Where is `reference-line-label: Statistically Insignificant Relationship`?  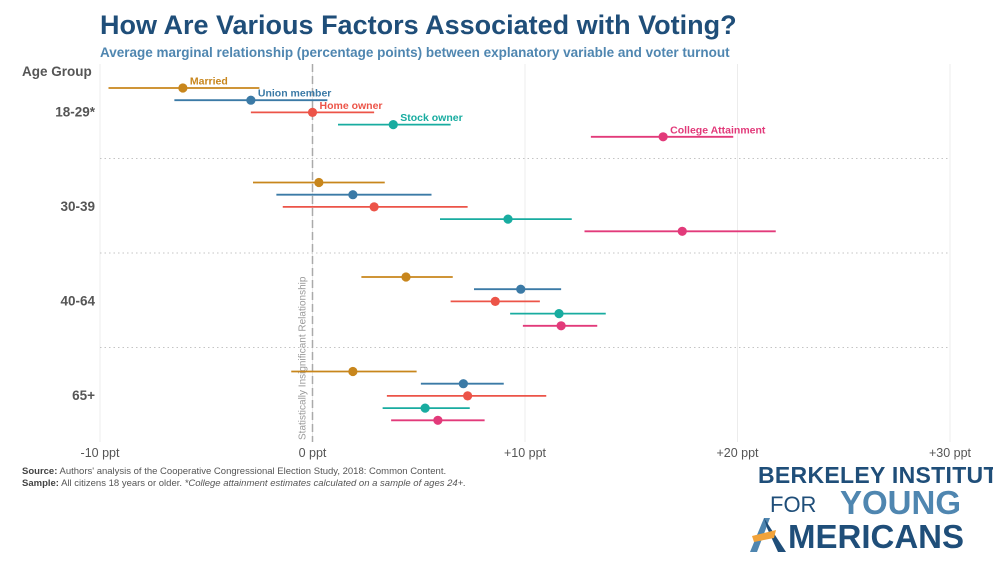
reference-line-label: Statistically Insignificant Relationship is located at coordinates (303, 358).